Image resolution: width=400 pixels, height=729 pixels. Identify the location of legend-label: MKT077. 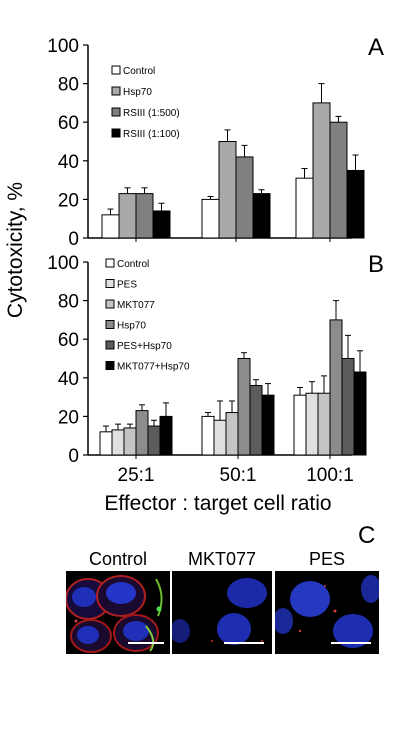
(136, 305).